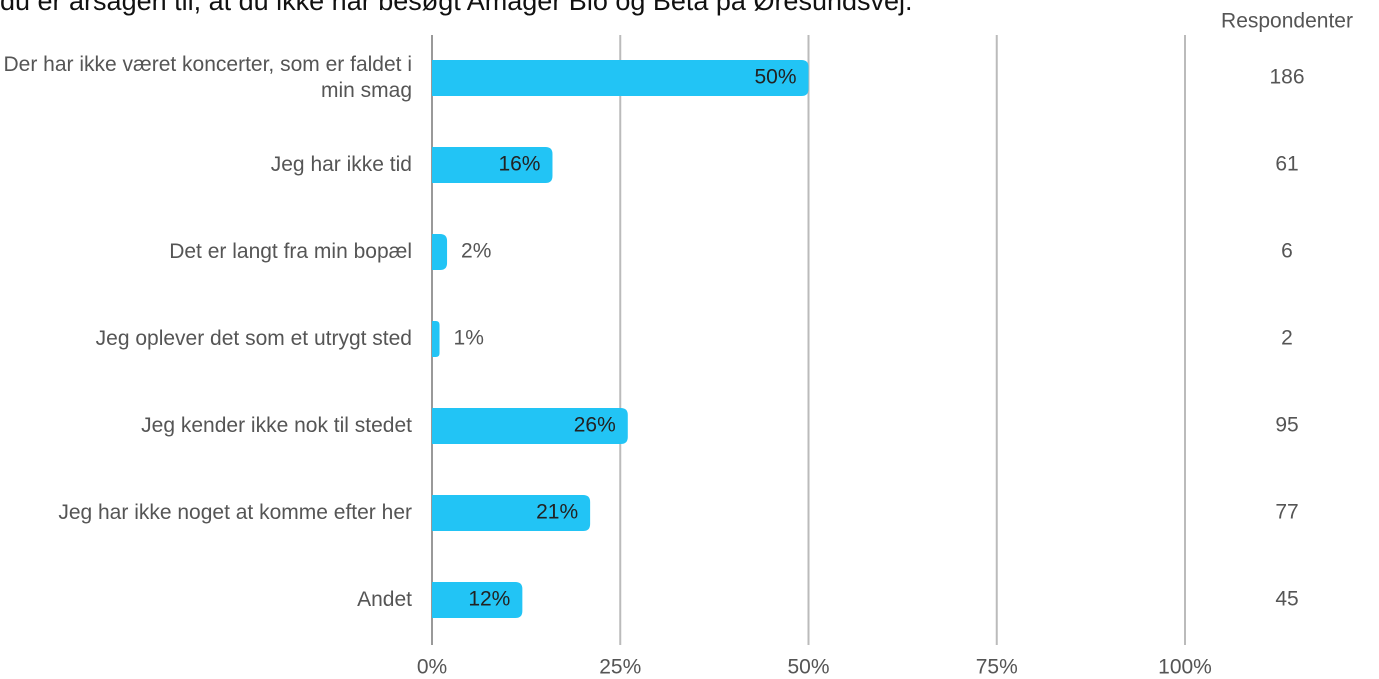 This screenshot has width=1379, height=679. Describe the element at coordinates (620, 667) in the screenshot. I see `x-tick-label: 25%` at that location.